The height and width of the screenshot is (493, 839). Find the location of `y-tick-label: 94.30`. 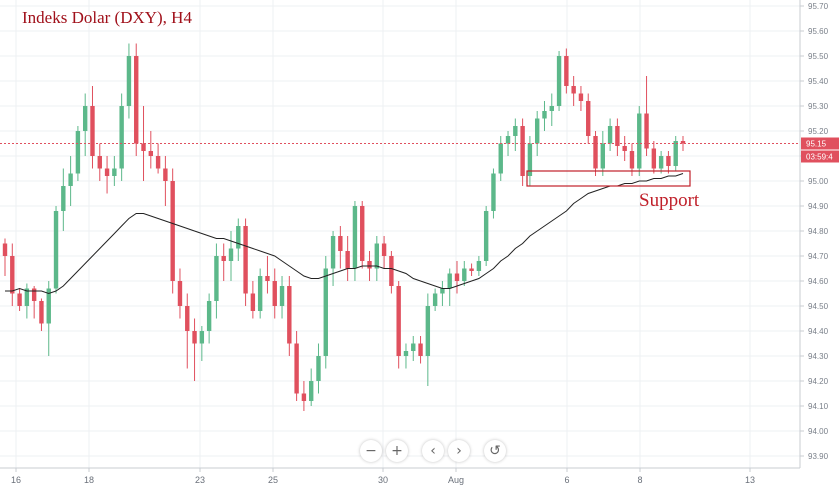

y-tick-label: 94.30 is located at coordinates (818, 356).